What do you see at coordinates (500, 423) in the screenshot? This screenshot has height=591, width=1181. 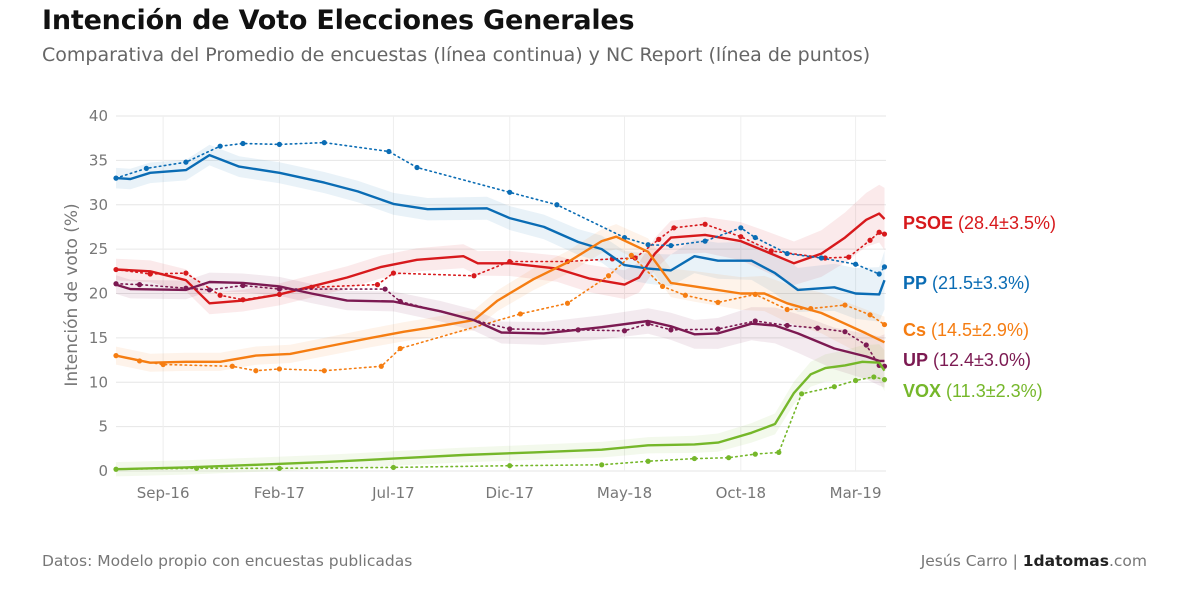 I see `vox-nc-report-line` at bounding box center [500, 423].